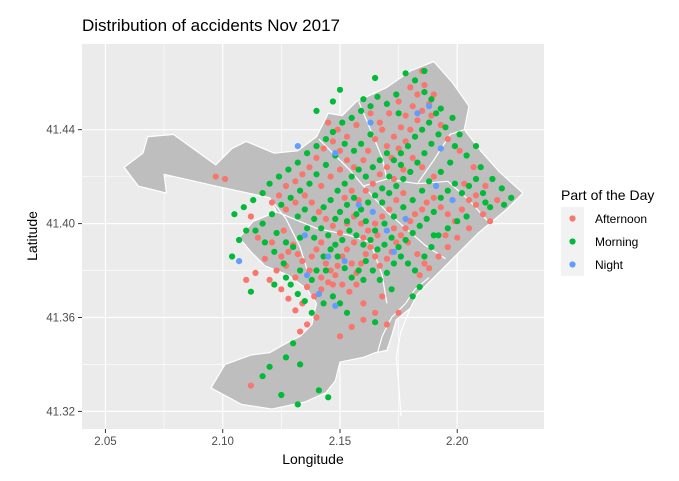 The width and height of the screenshot is (679, 481). I want to click on legend-swatch-afternoon, so click(572, 218).